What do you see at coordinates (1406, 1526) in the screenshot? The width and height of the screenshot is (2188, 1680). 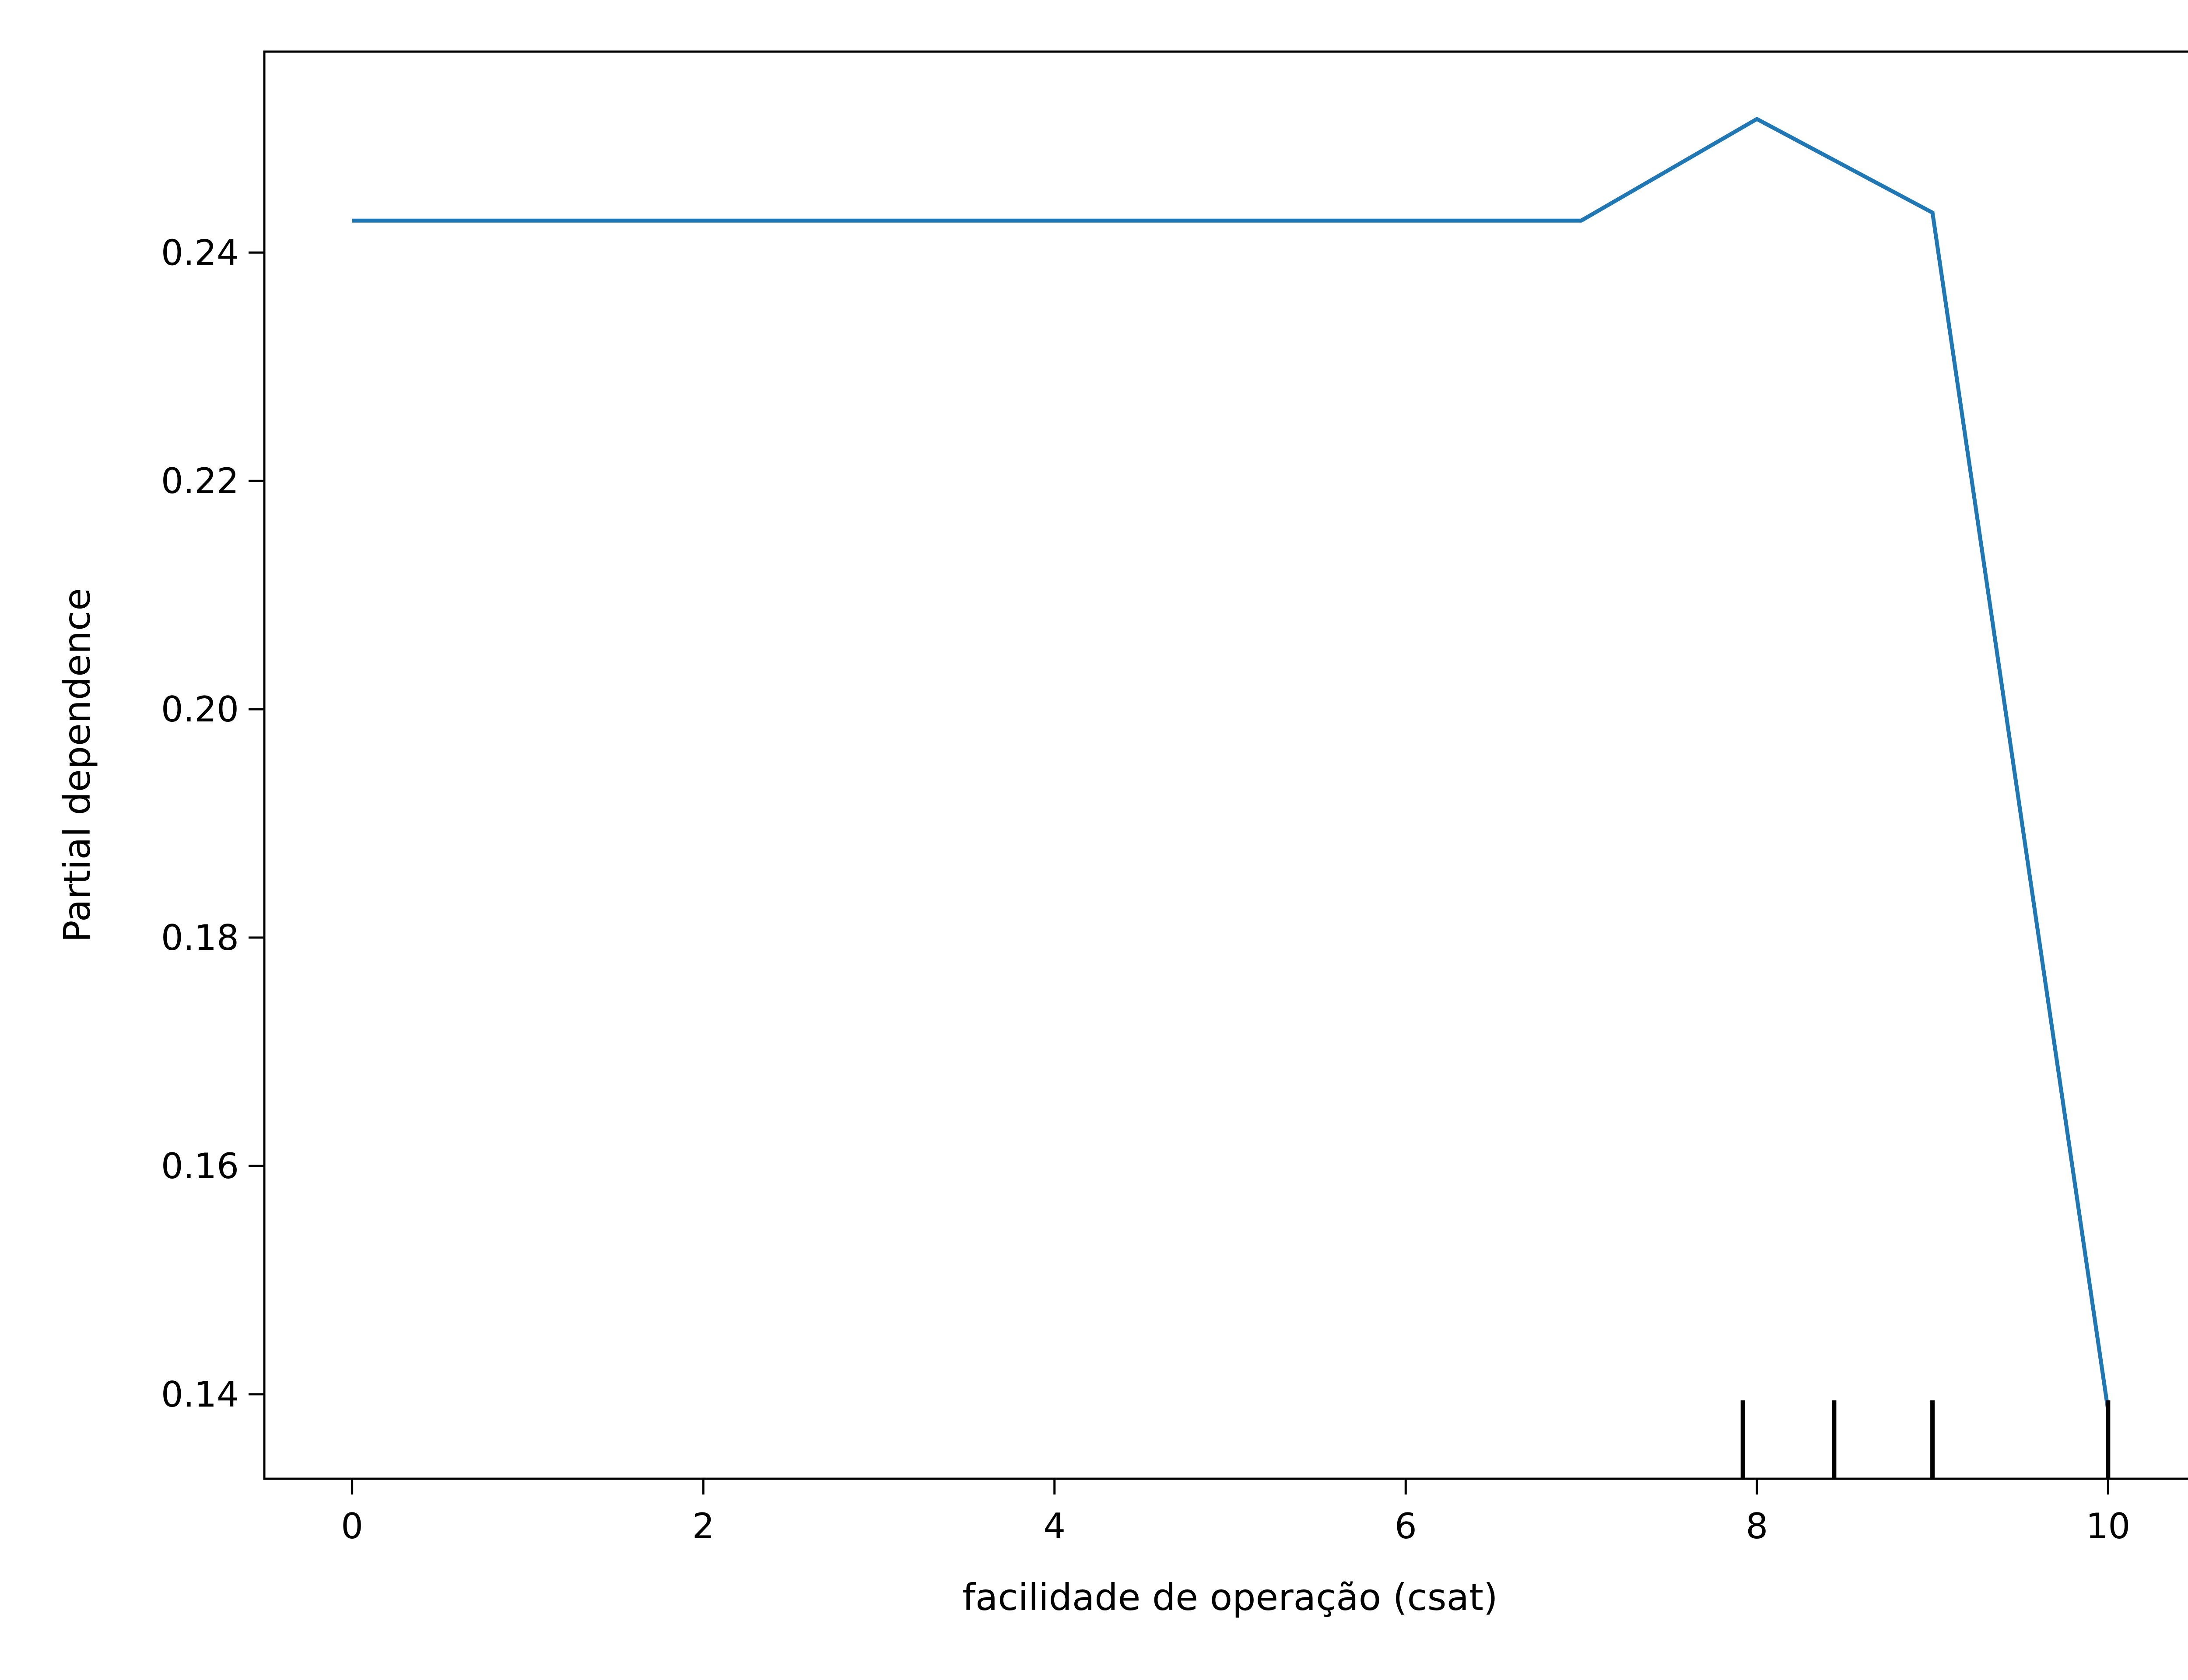 I see `x-tick-label: 6` at bounding box center [1406, 1526].